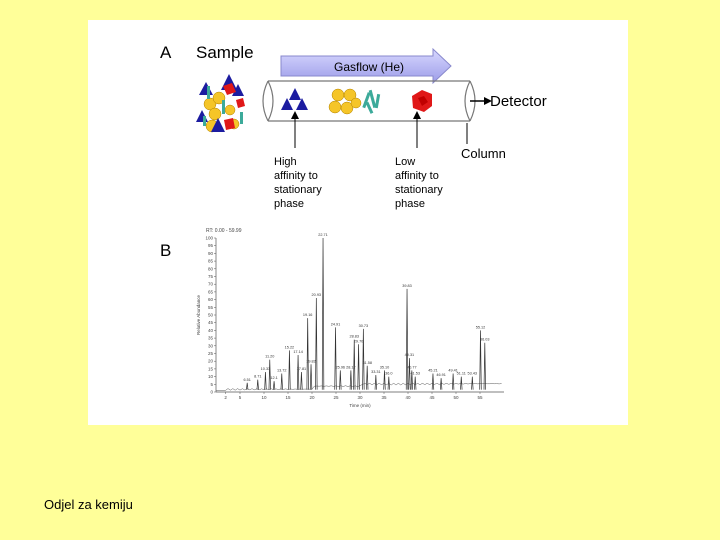 The image size is (720, 540). I want to click on detector-arrow, so click(481, 101).